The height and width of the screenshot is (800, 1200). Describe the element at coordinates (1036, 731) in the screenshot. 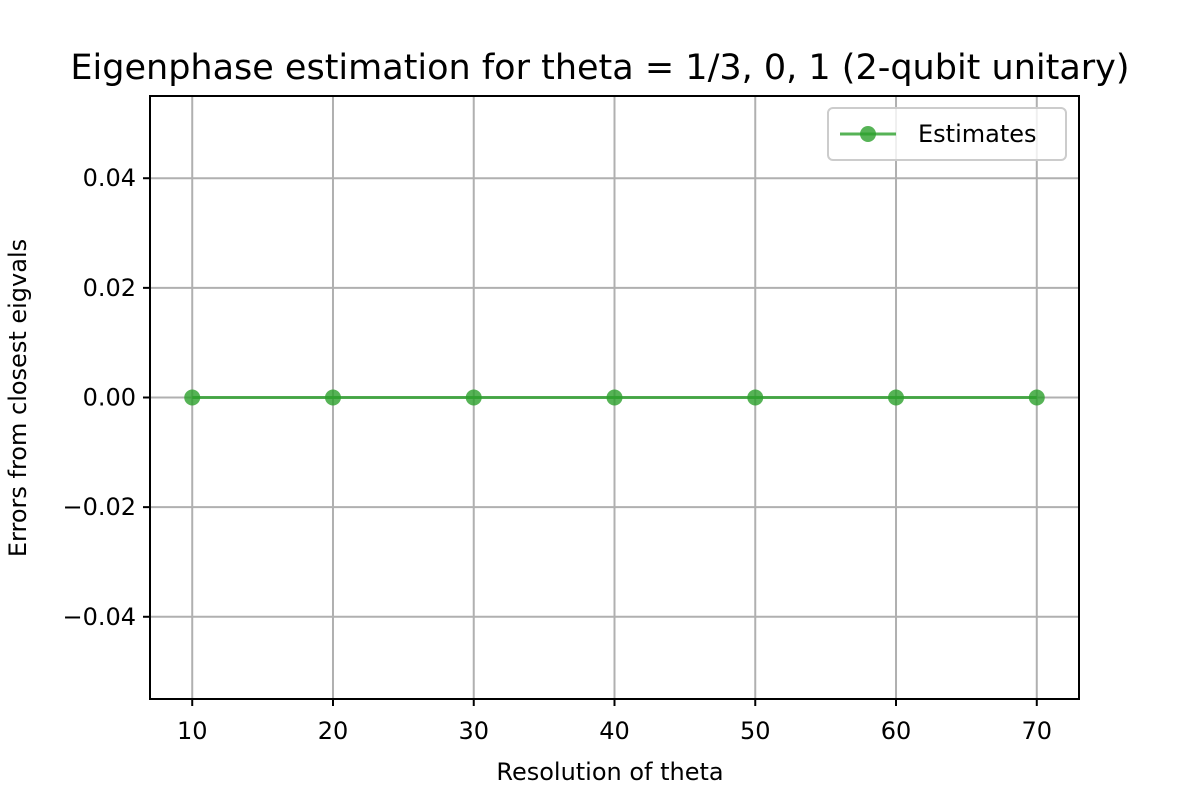

I see `x-tick-label: 70` at that location.